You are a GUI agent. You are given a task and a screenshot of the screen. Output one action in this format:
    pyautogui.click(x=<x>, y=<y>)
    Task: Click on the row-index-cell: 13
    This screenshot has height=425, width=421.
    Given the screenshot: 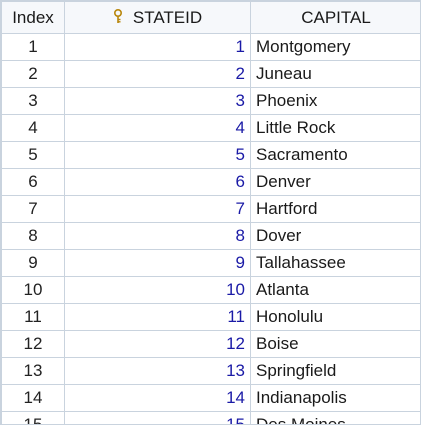 What is the action you would take?
    pyautogui.click(x=33, y=371)
    